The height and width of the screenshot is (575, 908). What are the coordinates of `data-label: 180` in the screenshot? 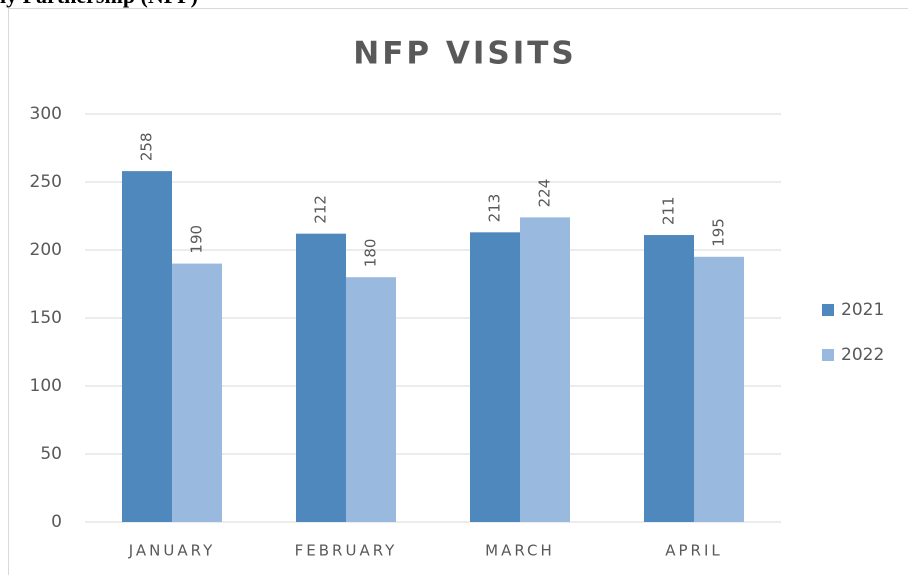 It's located at (371, 253).